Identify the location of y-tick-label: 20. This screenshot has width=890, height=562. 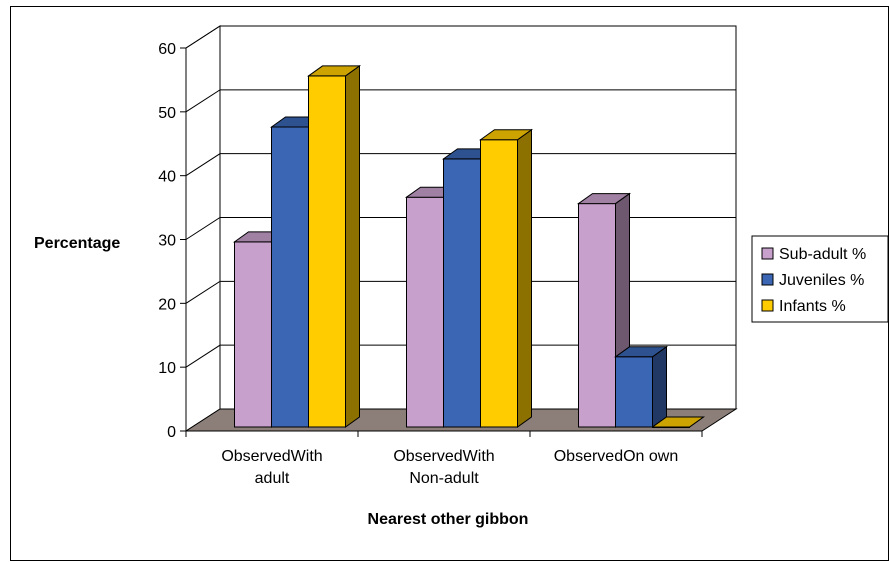
(167, 304).